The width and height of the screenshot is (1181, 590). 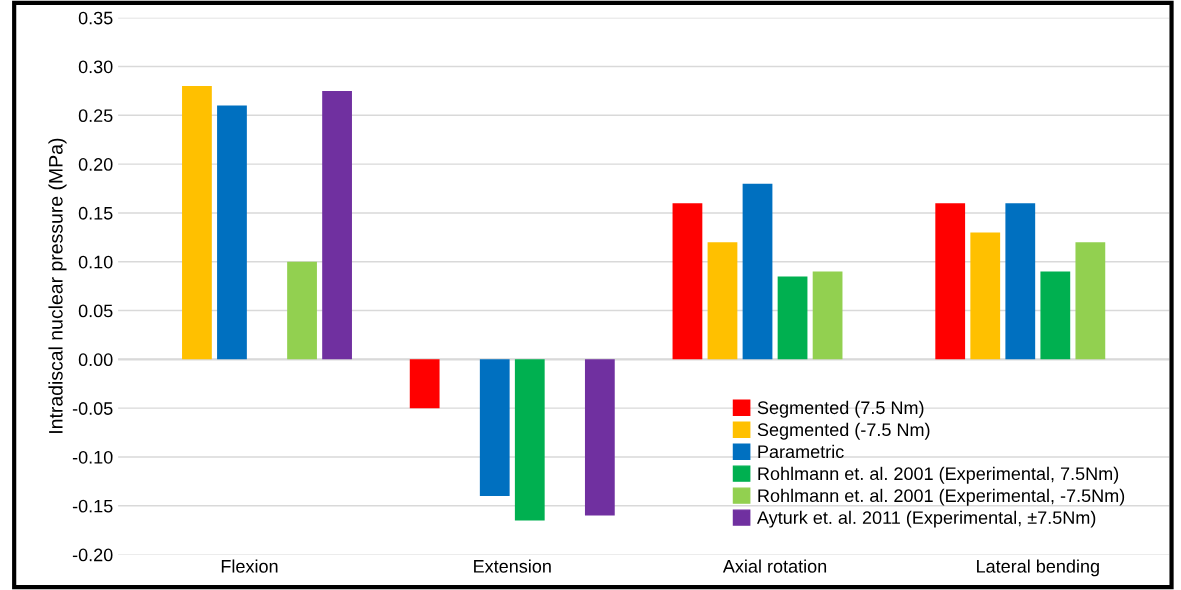 What do you see at coordinates (95, 213) in the screenshot?
I see `y-tick-label: 0.15` at bounding box center [95, 213].